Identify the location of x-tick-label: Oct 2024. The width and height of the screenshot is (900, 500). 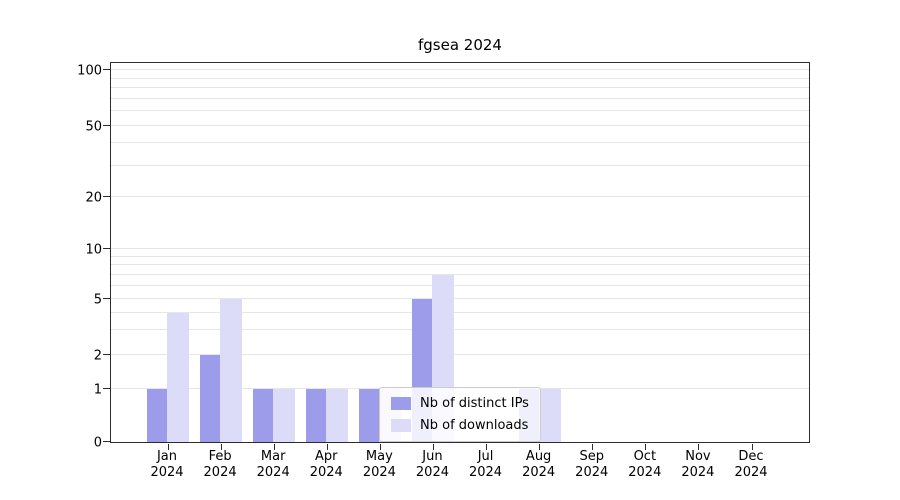
(644, 465).